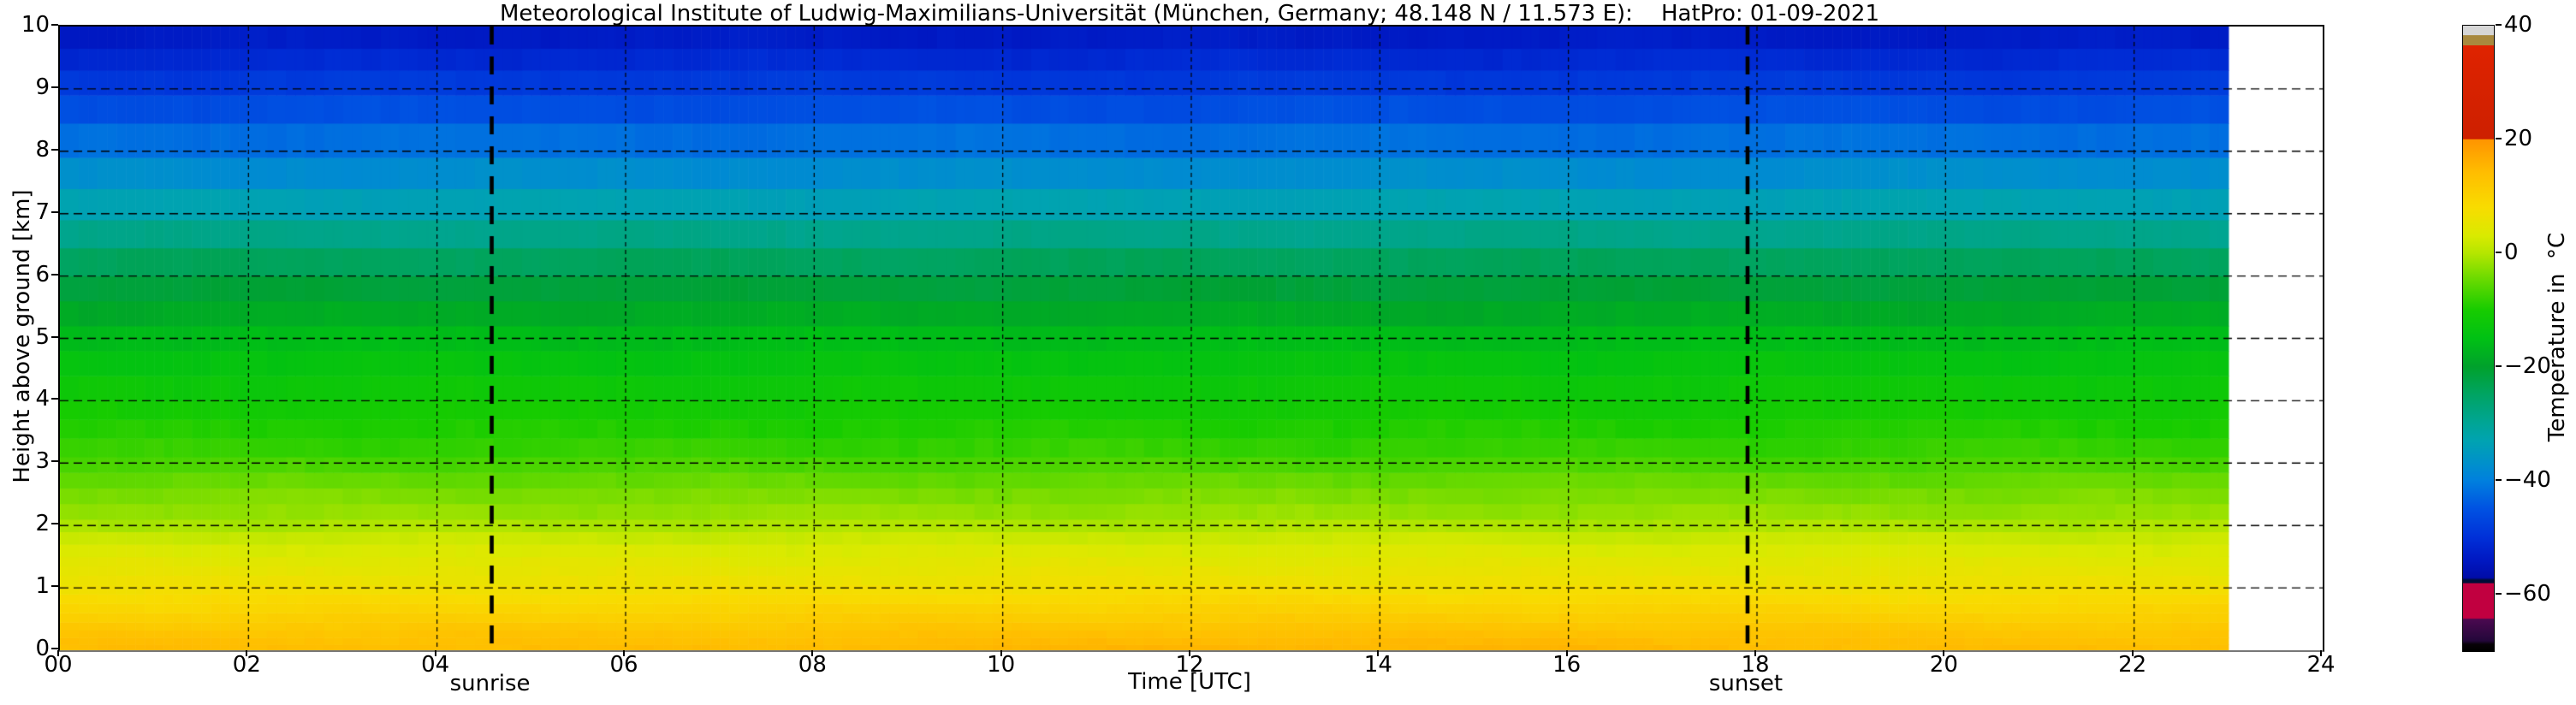 Image resolution: width=2576 pixels, height=705 pixels. Describe the element at coordinates (58, 665) in the screenshot. I see `x-tick-label: 00` at that location.